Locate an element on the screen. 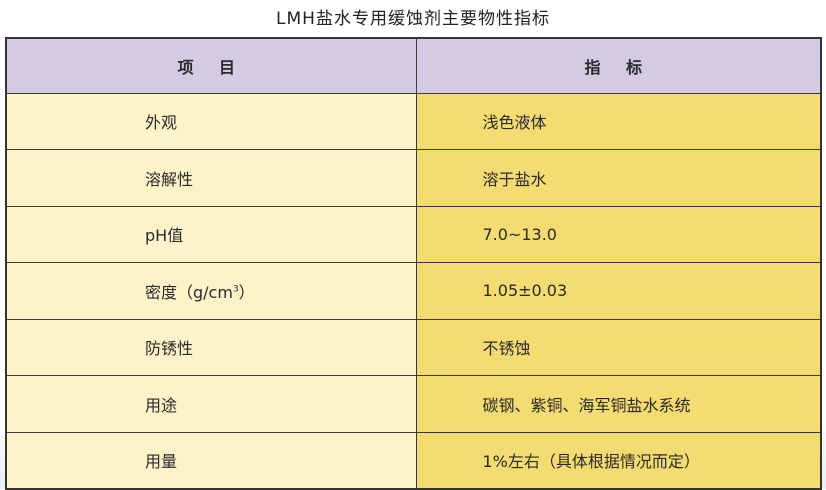 The height and width of the screenshot is (490, 826). table-row: 溶解性 溶于盐水 is located at coordinates (413, 178).